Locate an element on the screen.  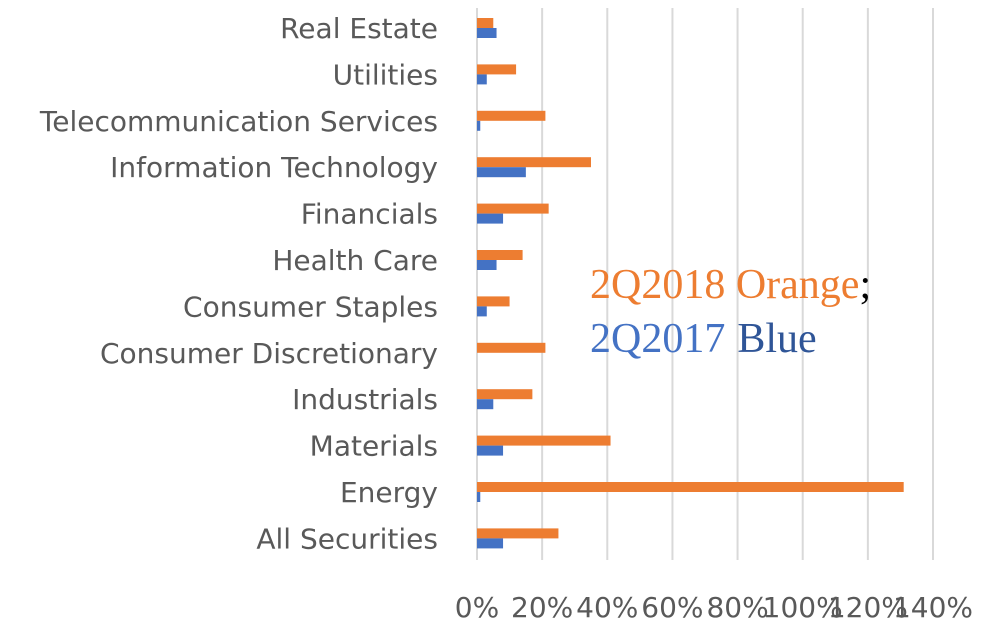
legend-blue-word: Blue is located at coordinates (776, 339).